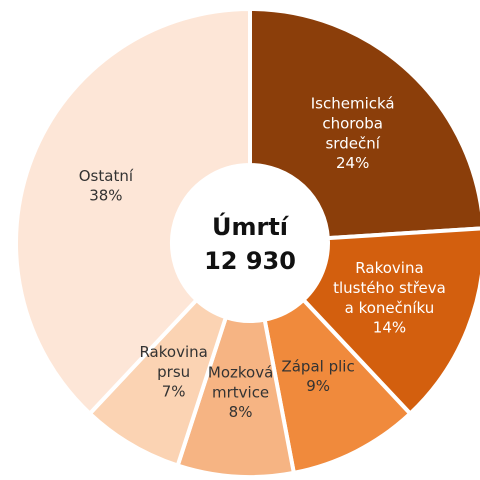  What do you see at coordinates (251, 226) in the screenshot?
I see `center-title: Úmrtí` at bounding box center [251, 226].